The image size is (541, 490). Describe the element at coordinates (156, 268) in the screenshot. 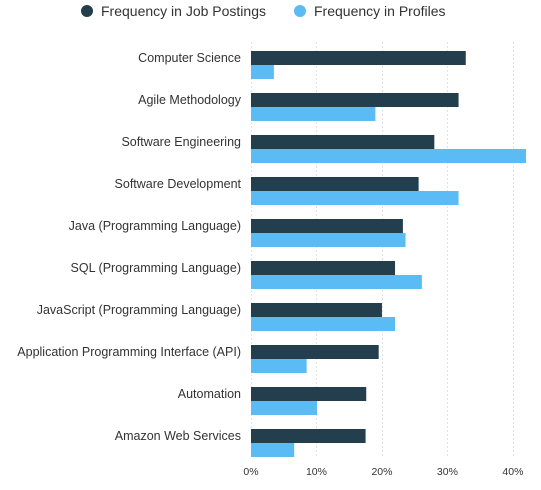

I see `category-label: SQL (Programming Language)` at that location.